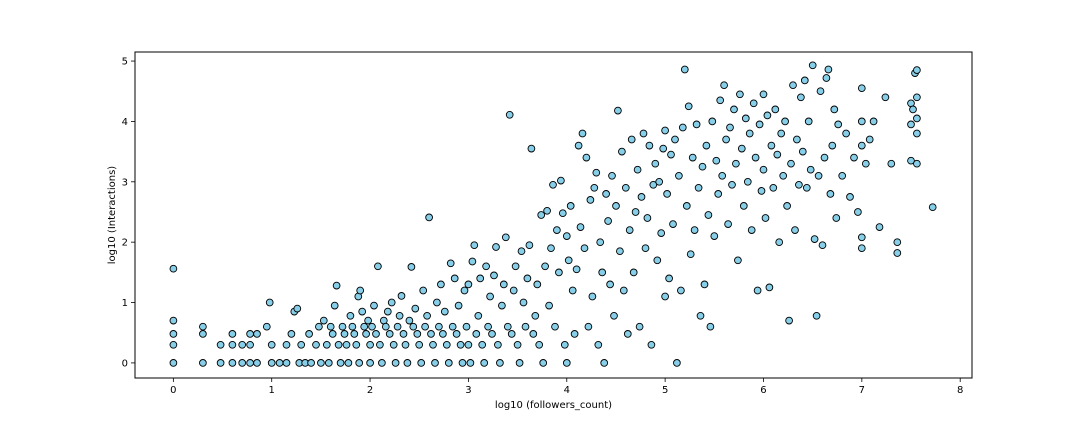 This screenshot has height=432, width=1080. I want to click on x-tick-label: 2, so click(370, 390).